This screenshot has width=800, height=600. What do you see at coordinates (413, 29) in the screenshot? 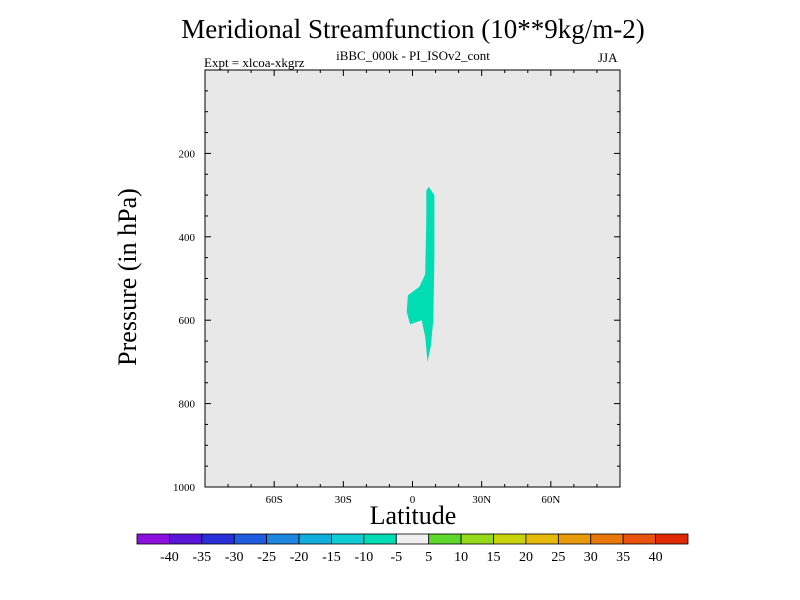
I see `chart-title: Meridional Streamfunction (10**9kg/m-2)` at bounding box center [413, 29].